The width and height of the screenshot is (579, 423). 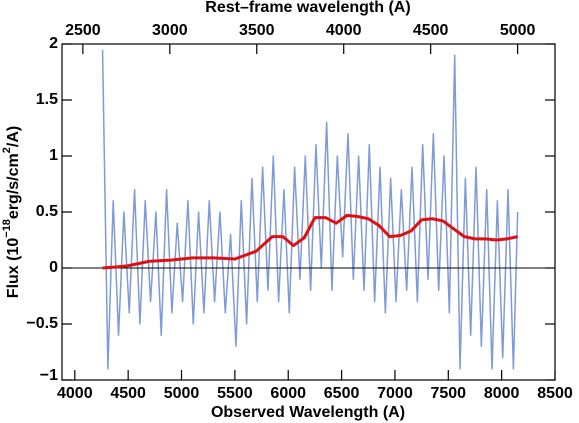 I want to click on x2-tick-label: 4000, so click(x=344, y=30).